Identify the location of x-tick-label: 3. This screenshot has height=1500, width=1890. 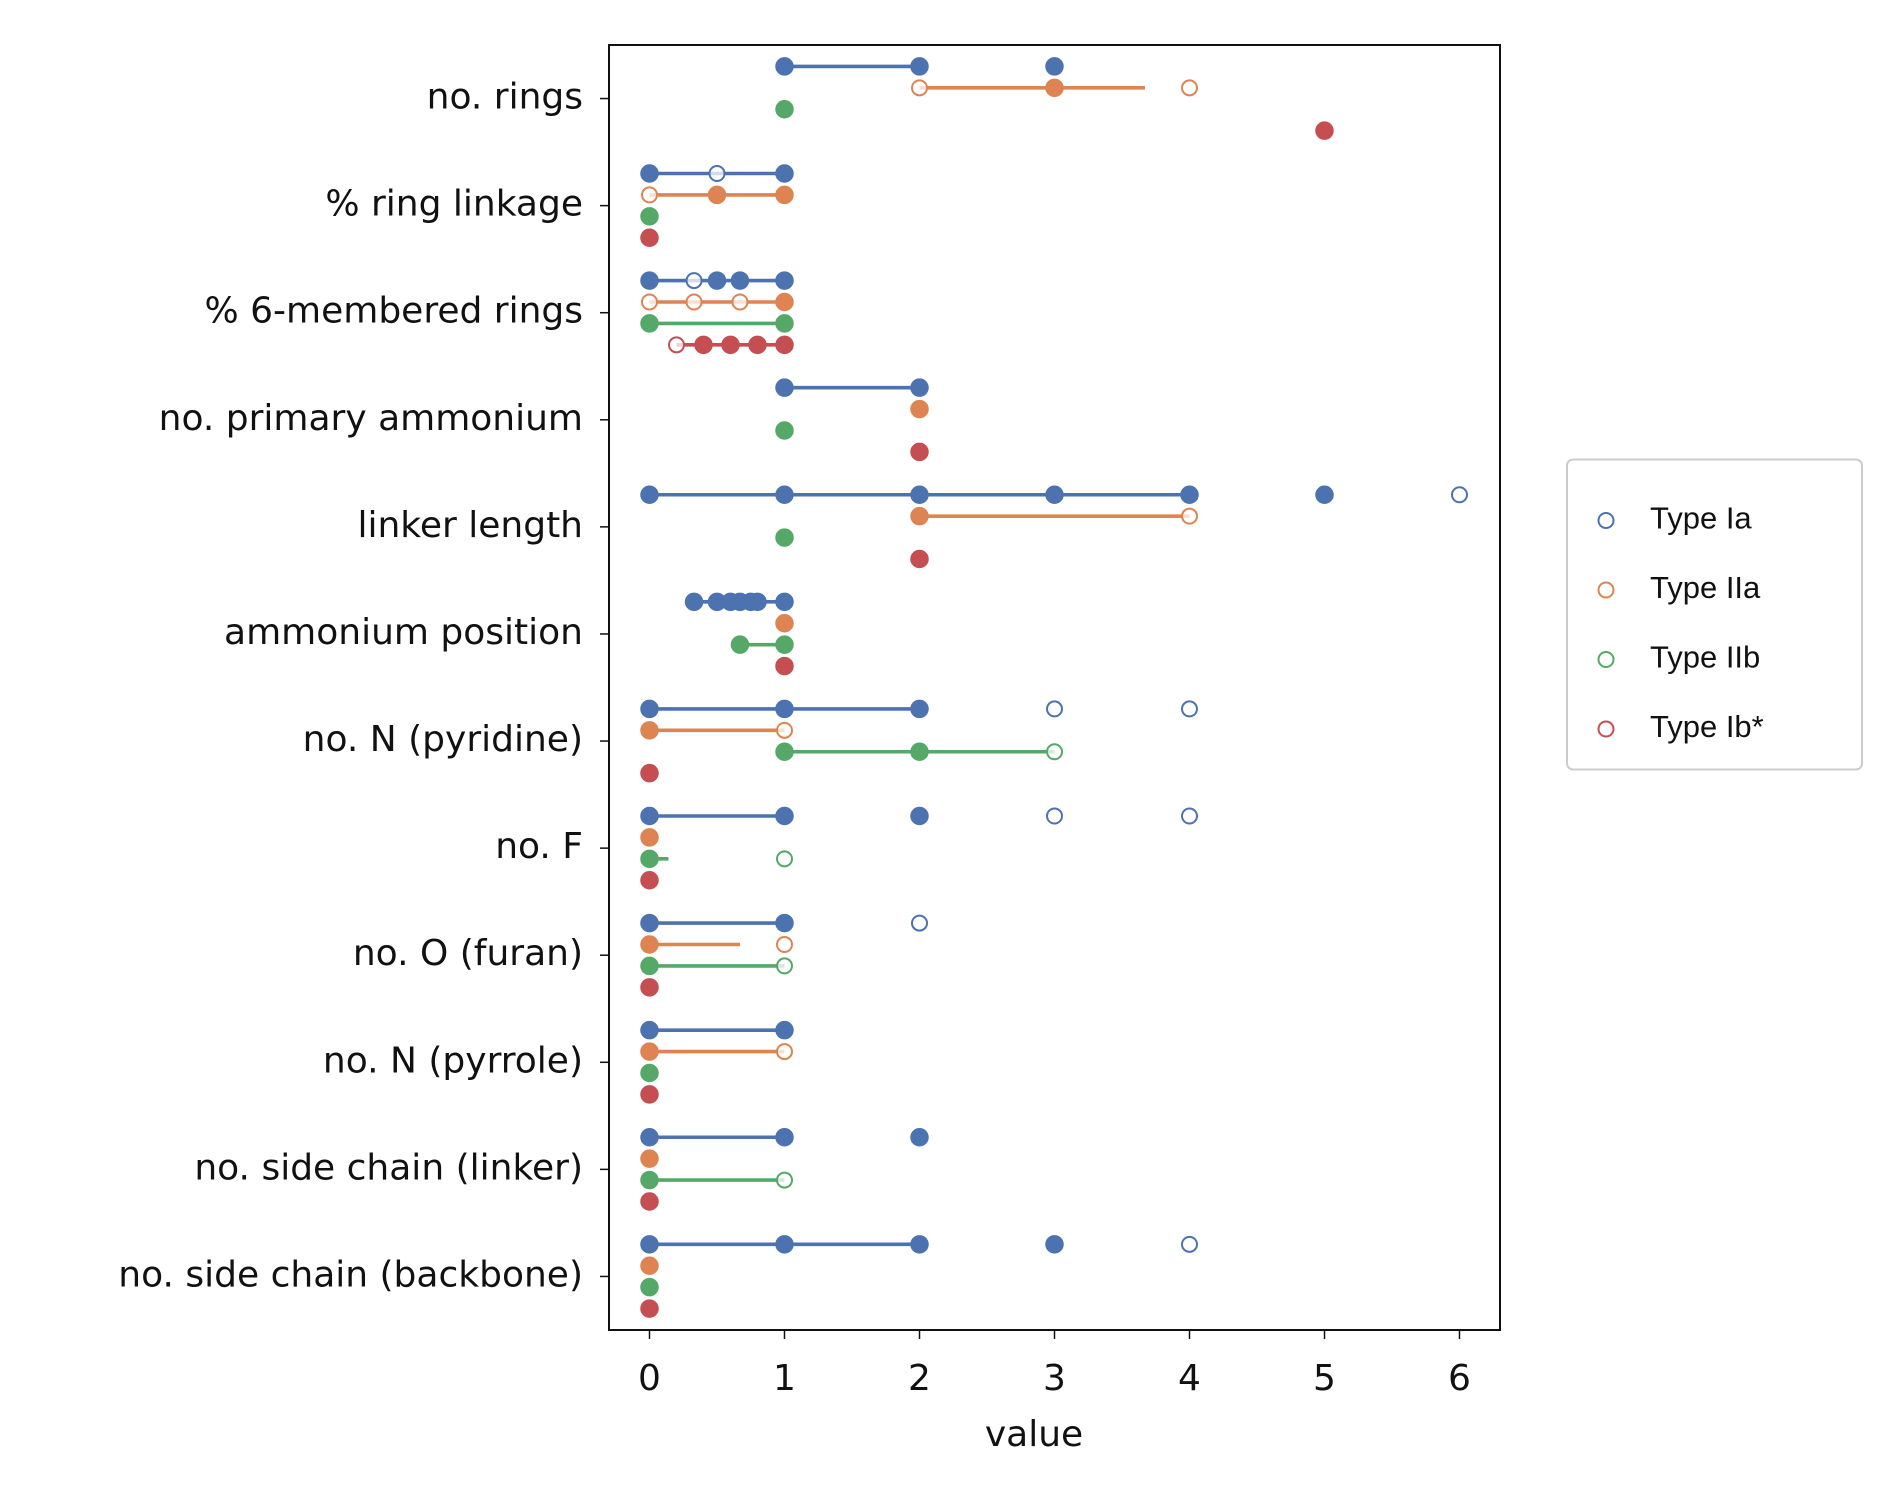
(1054, 1378).